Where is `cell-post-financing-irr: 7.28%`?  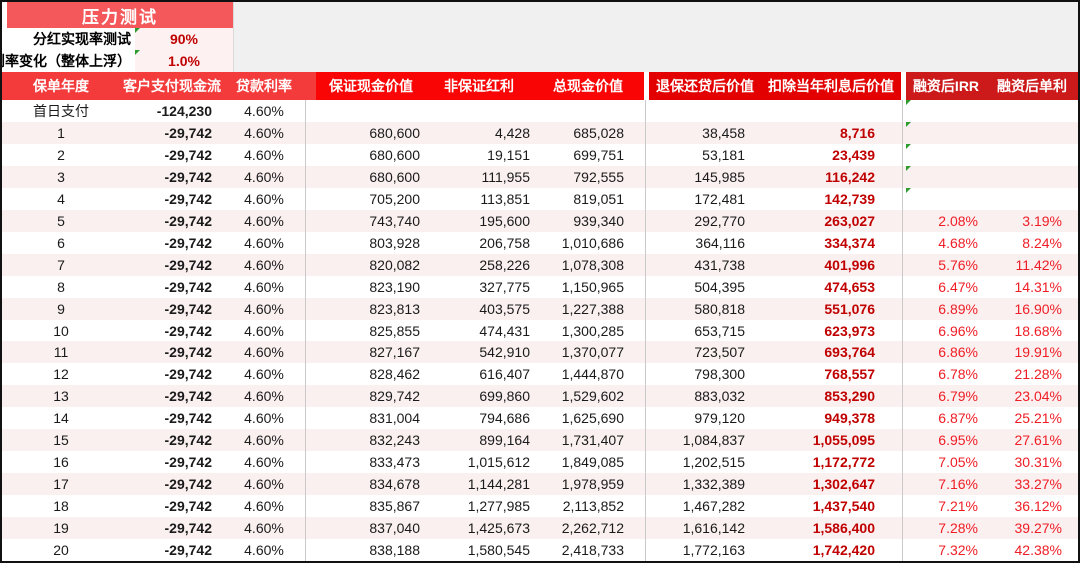 cell-post-financing-irr: 7.28% is located at coordinates (958, 528).